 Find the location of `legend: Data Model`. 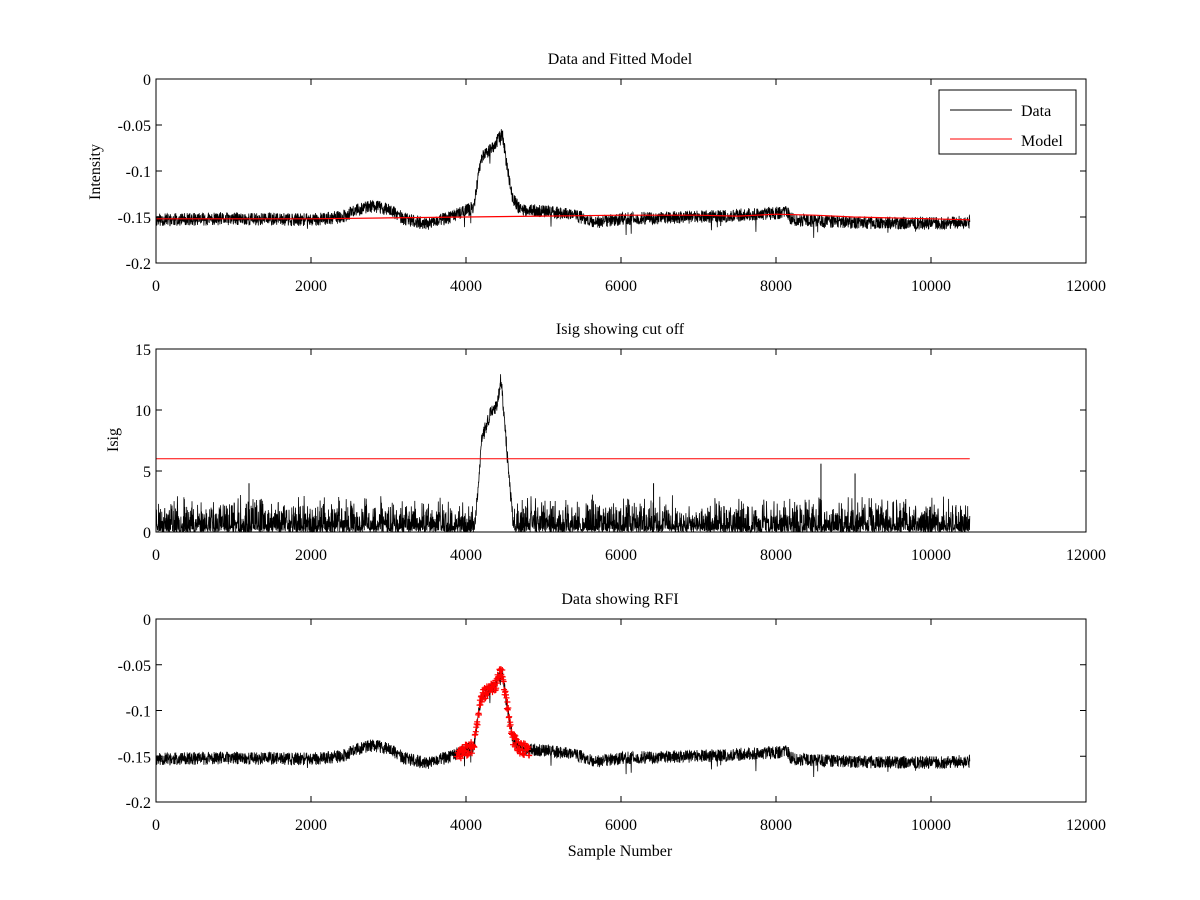

legend: Data Model is located at coordinates (1007, 122).